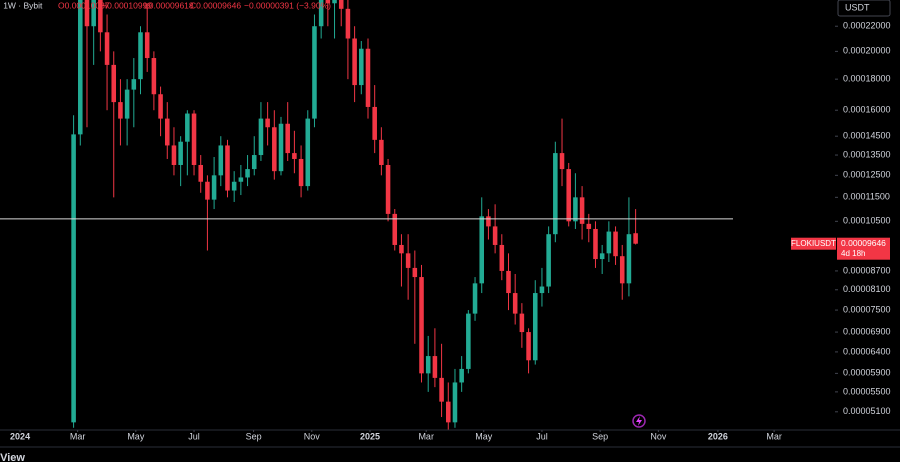 This screenshot has width=900, height=462. I want to click on y-tick-label: 0.00014500, so click(867, 136).